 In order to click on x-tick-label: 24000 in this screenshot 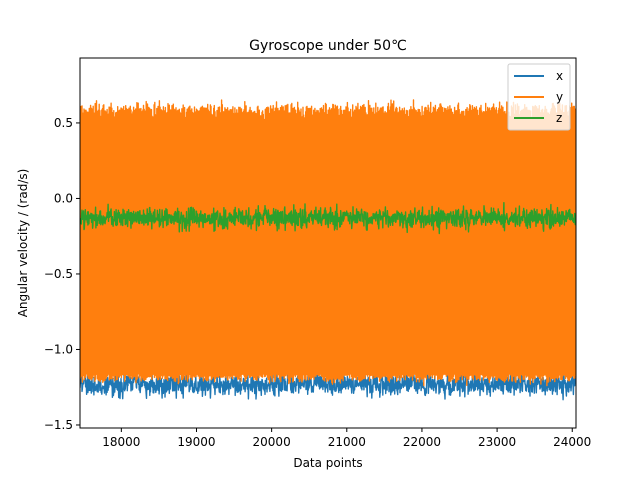, I will do `click(572, 442)`.